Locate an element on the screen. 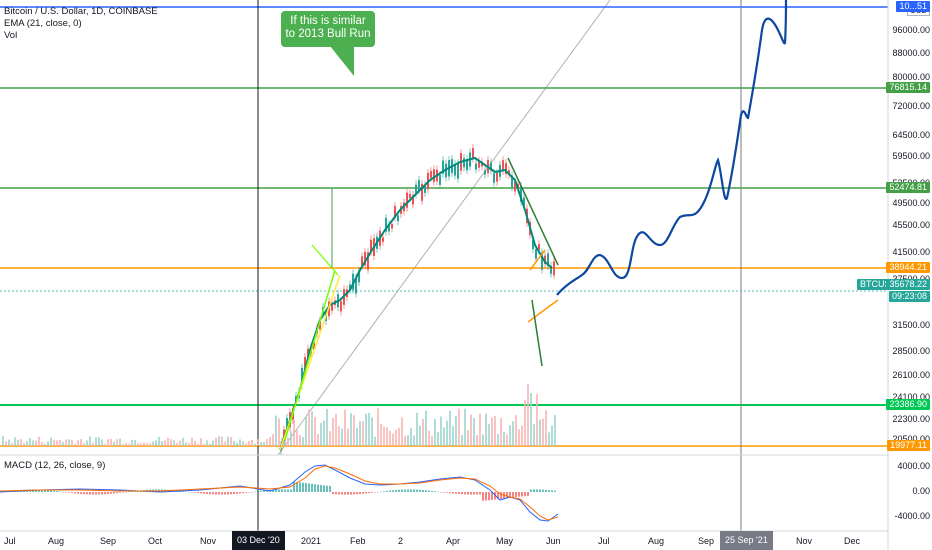 The image size is (932, 550). ema-legend: EMA (21, close, 0) is located at coordinates (43, 23).